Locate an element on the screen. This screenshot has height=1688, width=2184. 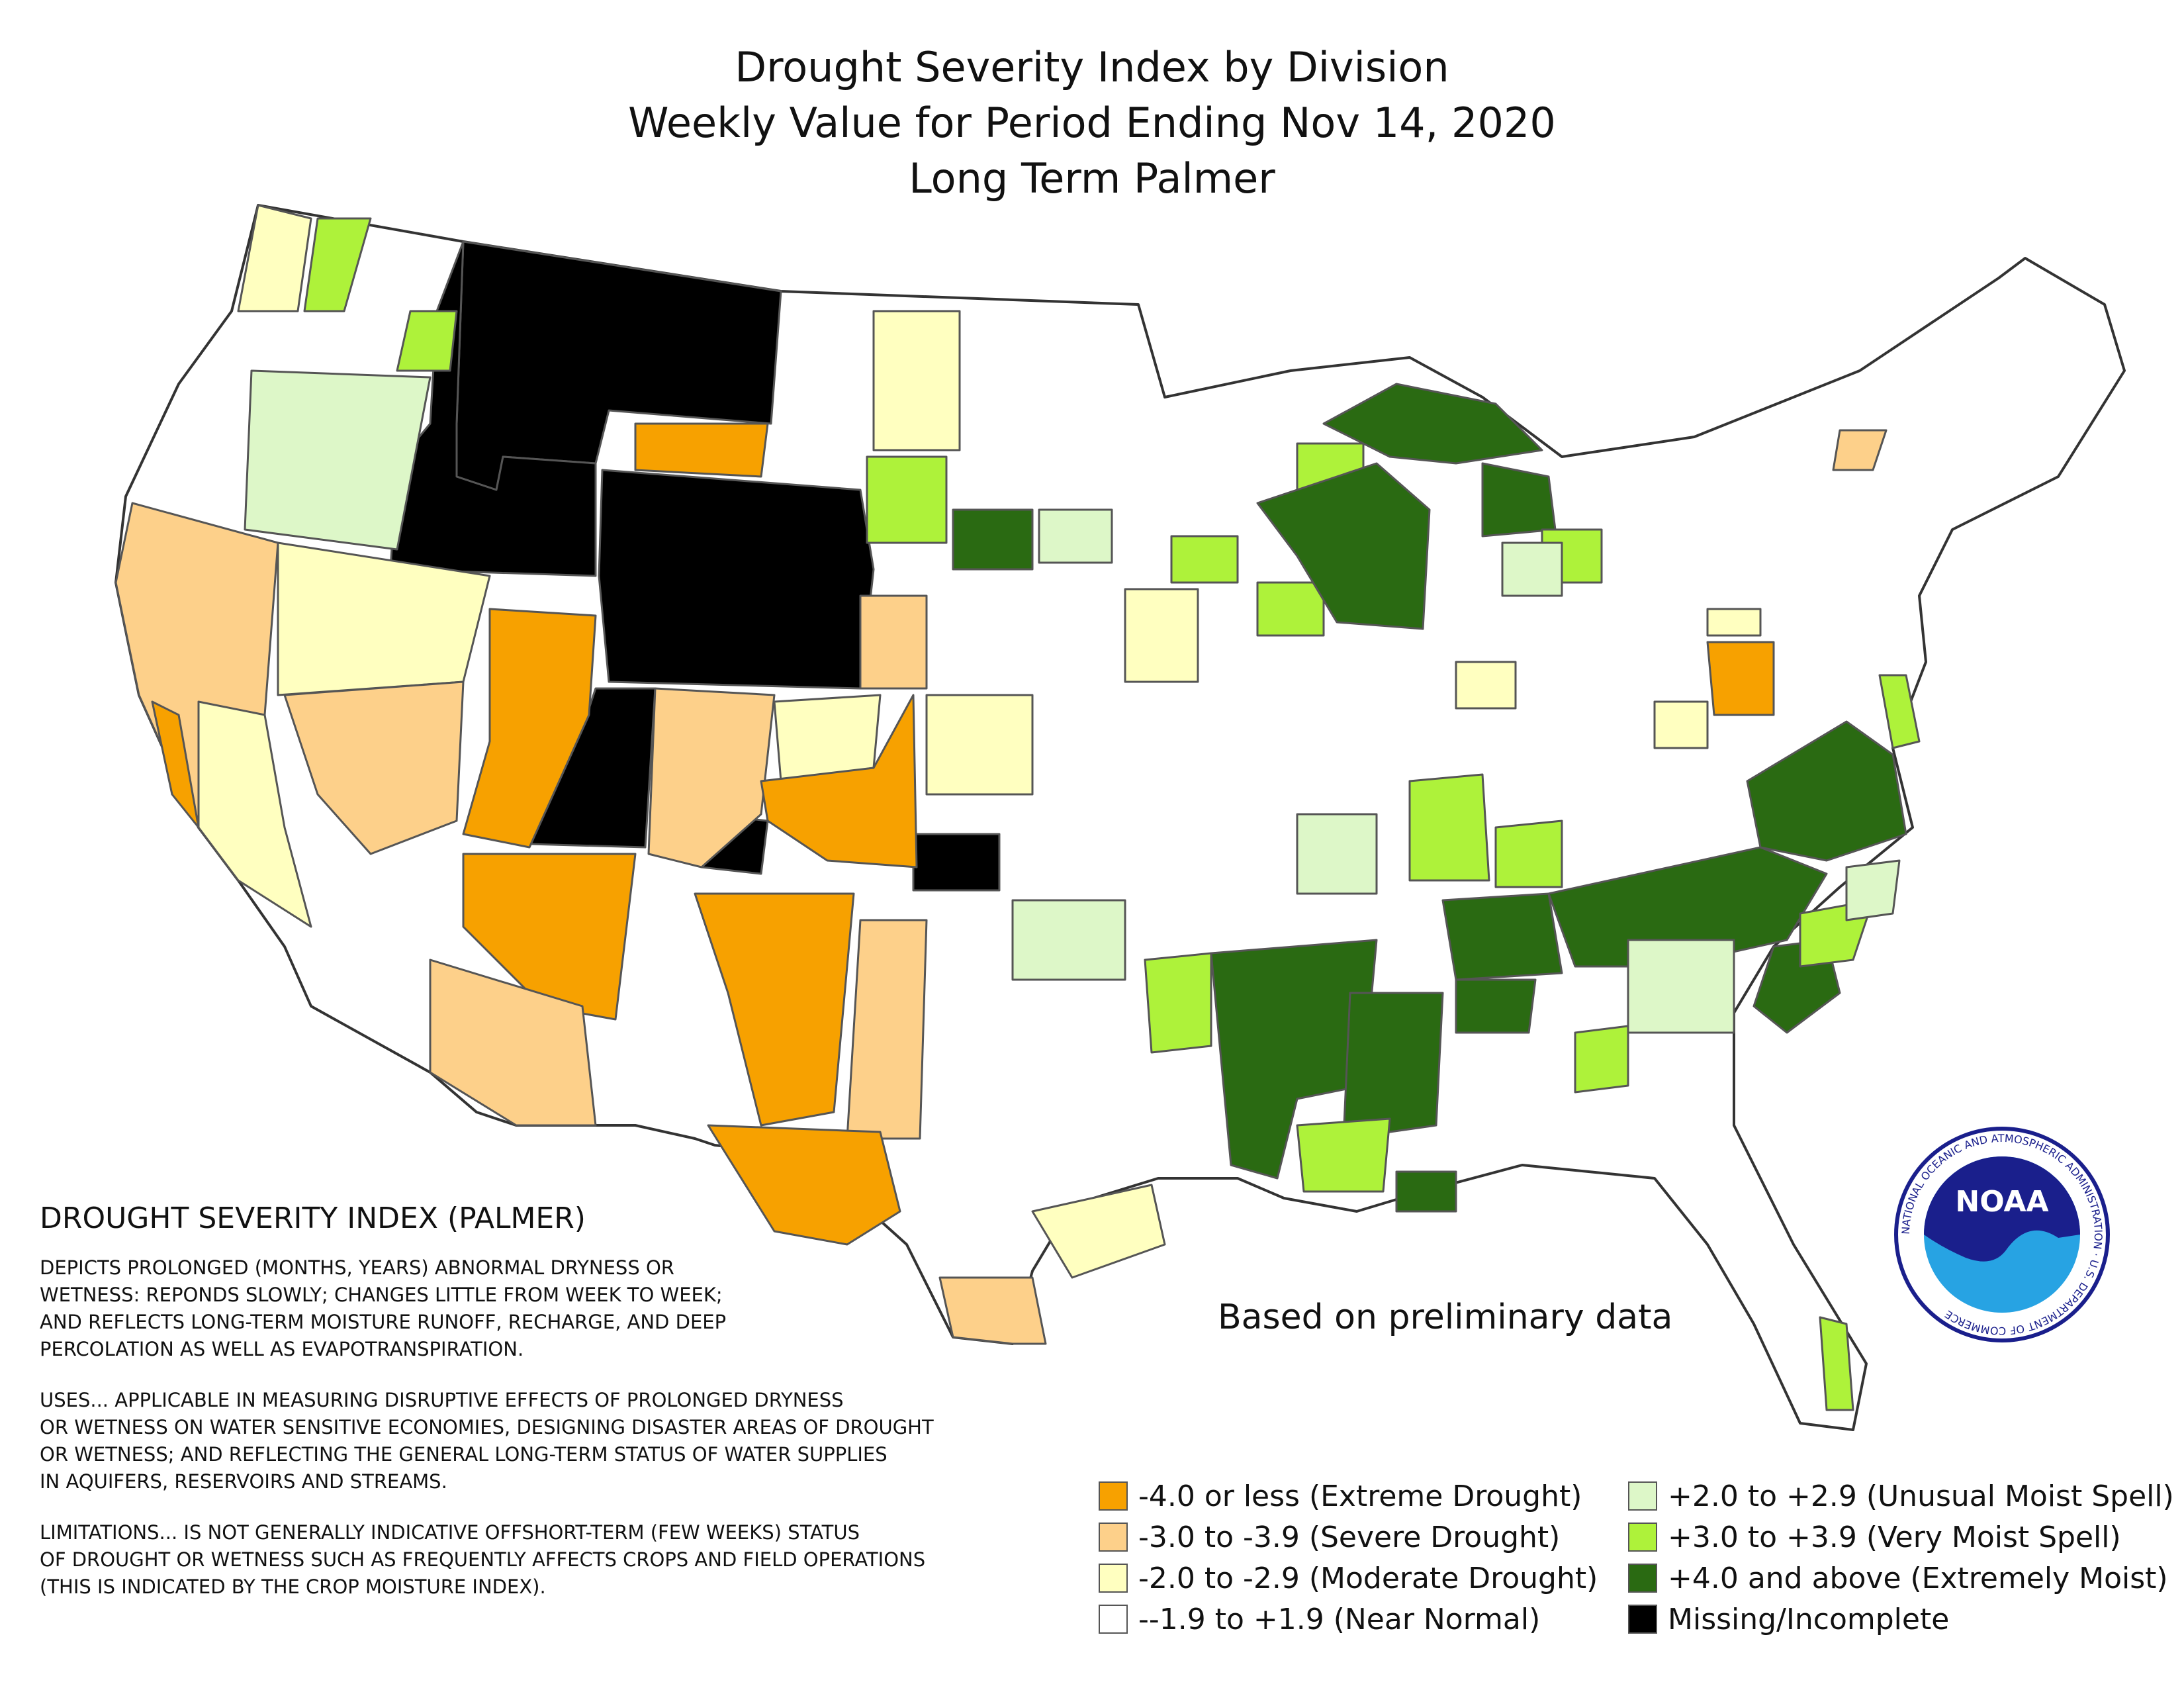
legend-label: Missing/Incomplete is located at coordinates (1809, 1619).